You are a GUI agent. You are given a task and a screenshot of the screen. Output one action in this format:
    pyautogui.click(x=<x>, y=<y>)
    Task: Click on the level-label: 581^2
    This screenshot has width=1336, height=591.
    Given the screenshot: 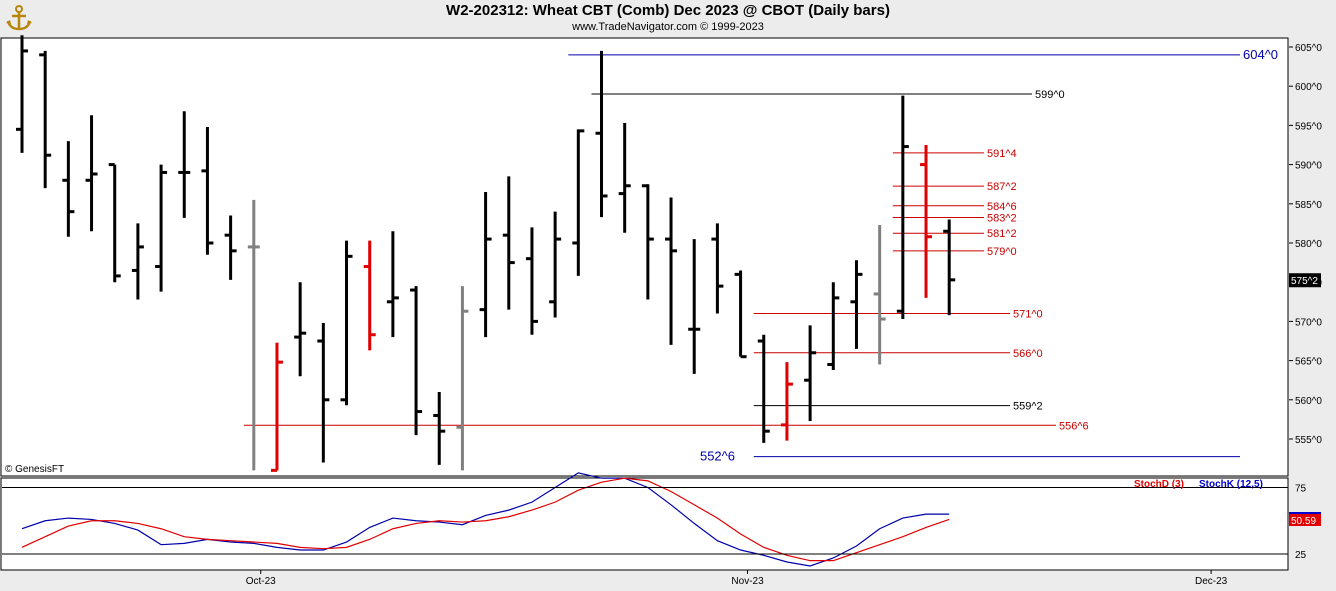 What is the action you would take?
    pyautogui.click(x=1002, y=234)
    